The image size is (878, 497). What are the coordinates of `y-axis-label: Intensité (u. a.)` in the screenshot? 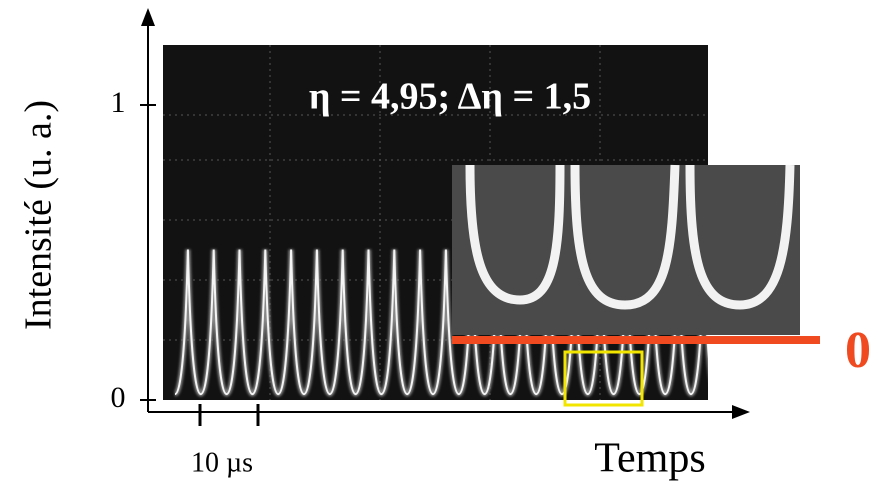 It's located at (39, 215).